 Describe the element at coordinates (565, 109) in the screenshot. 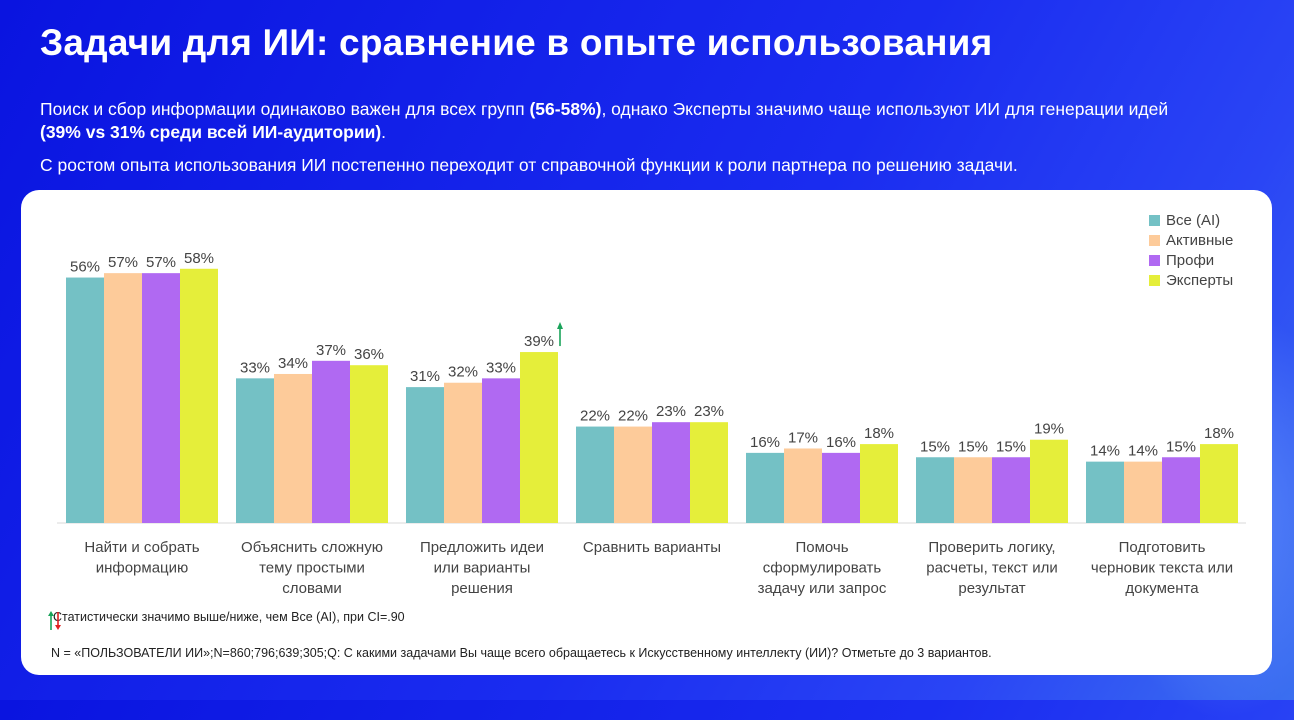

I see `subtitle-bold-1: (56-58%)` at that location.